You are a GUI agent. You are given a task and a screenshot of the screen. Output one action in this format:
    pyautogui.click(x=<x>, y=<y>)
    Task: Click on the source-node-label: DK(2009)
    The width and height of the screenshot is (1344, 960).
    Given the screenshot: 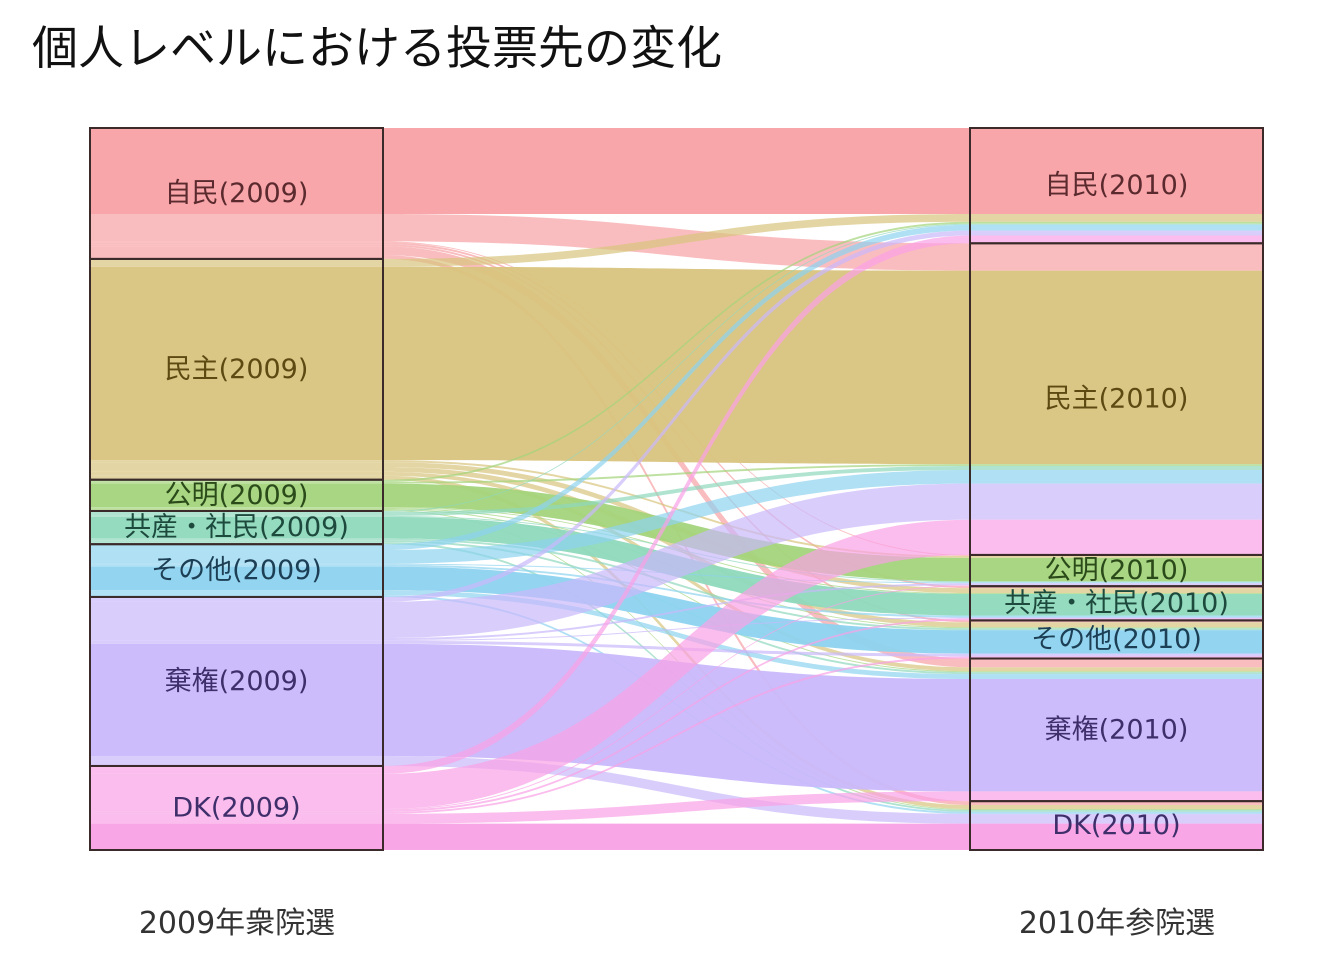 What is the action you would take?
    pyautogui.click(x=236, y=807)
    